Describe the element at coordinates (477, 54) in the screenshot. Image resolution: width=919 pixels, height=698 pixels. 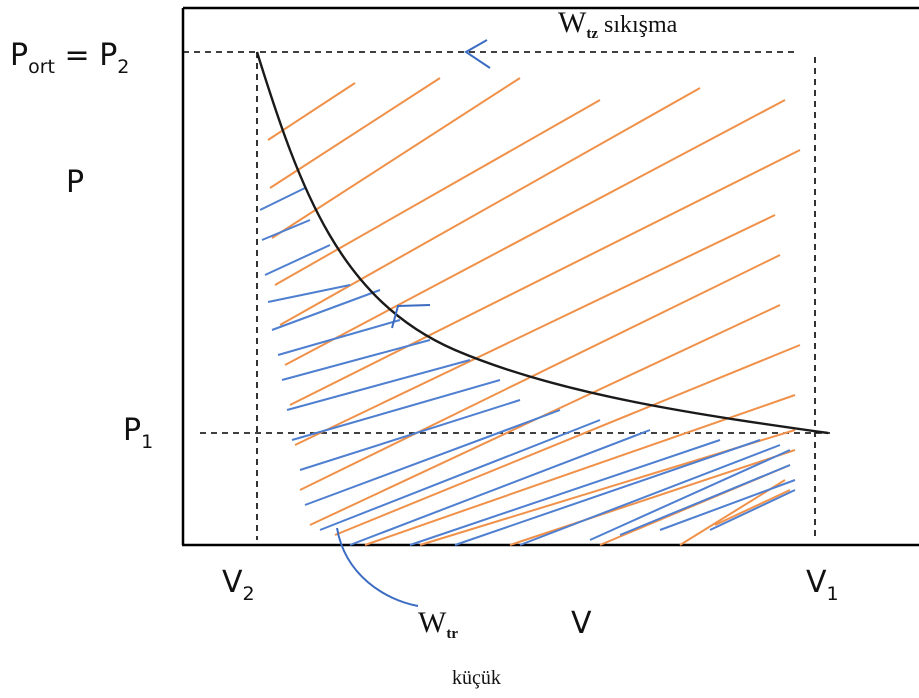
I see `direction-arrow-top` at that location.